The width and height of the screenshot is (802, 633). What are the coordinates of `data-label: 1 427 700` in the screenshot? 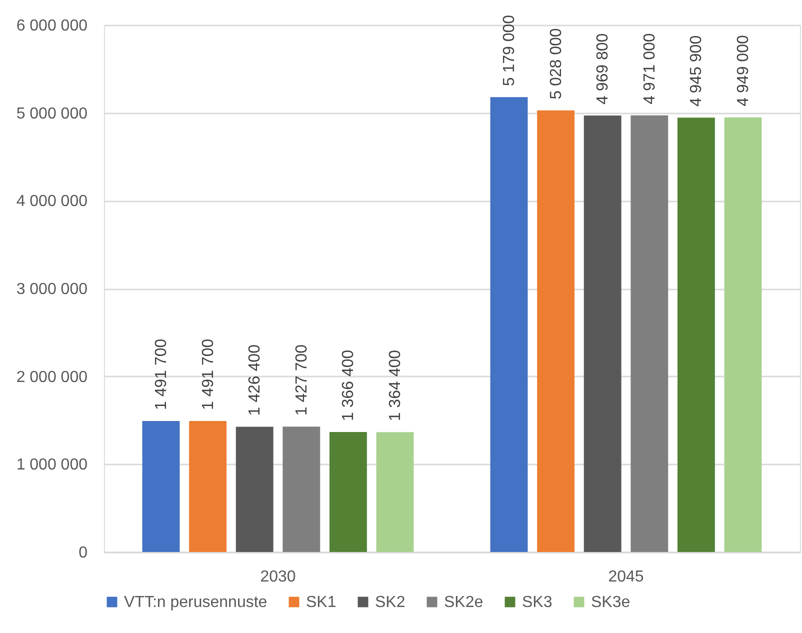 It's located at (301, 380).